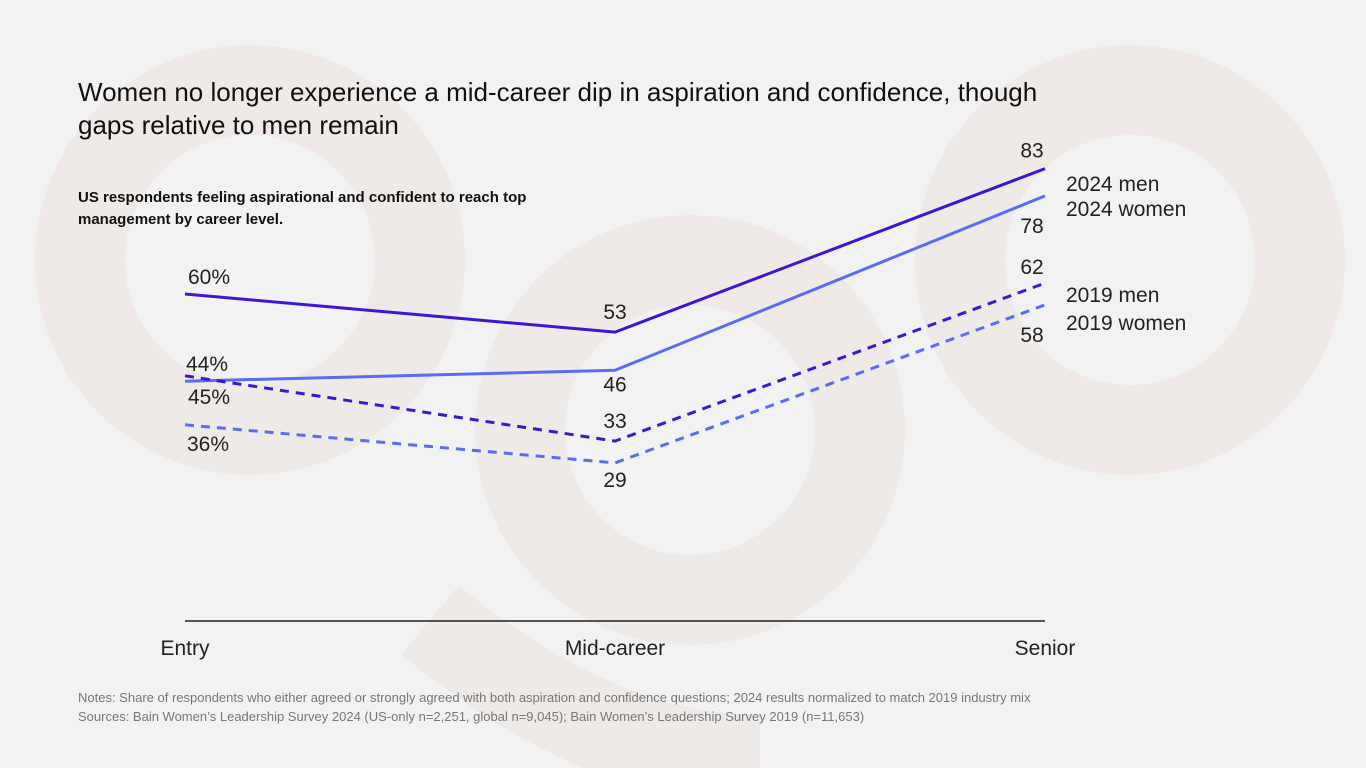 Image resolution: width=1366 pixels, height=768 pixels. What do you see at coordinates (614, 312) in the screenshot?
I see `data-label-2024-men-mid-career: 53` at bounding box center [614, 312].